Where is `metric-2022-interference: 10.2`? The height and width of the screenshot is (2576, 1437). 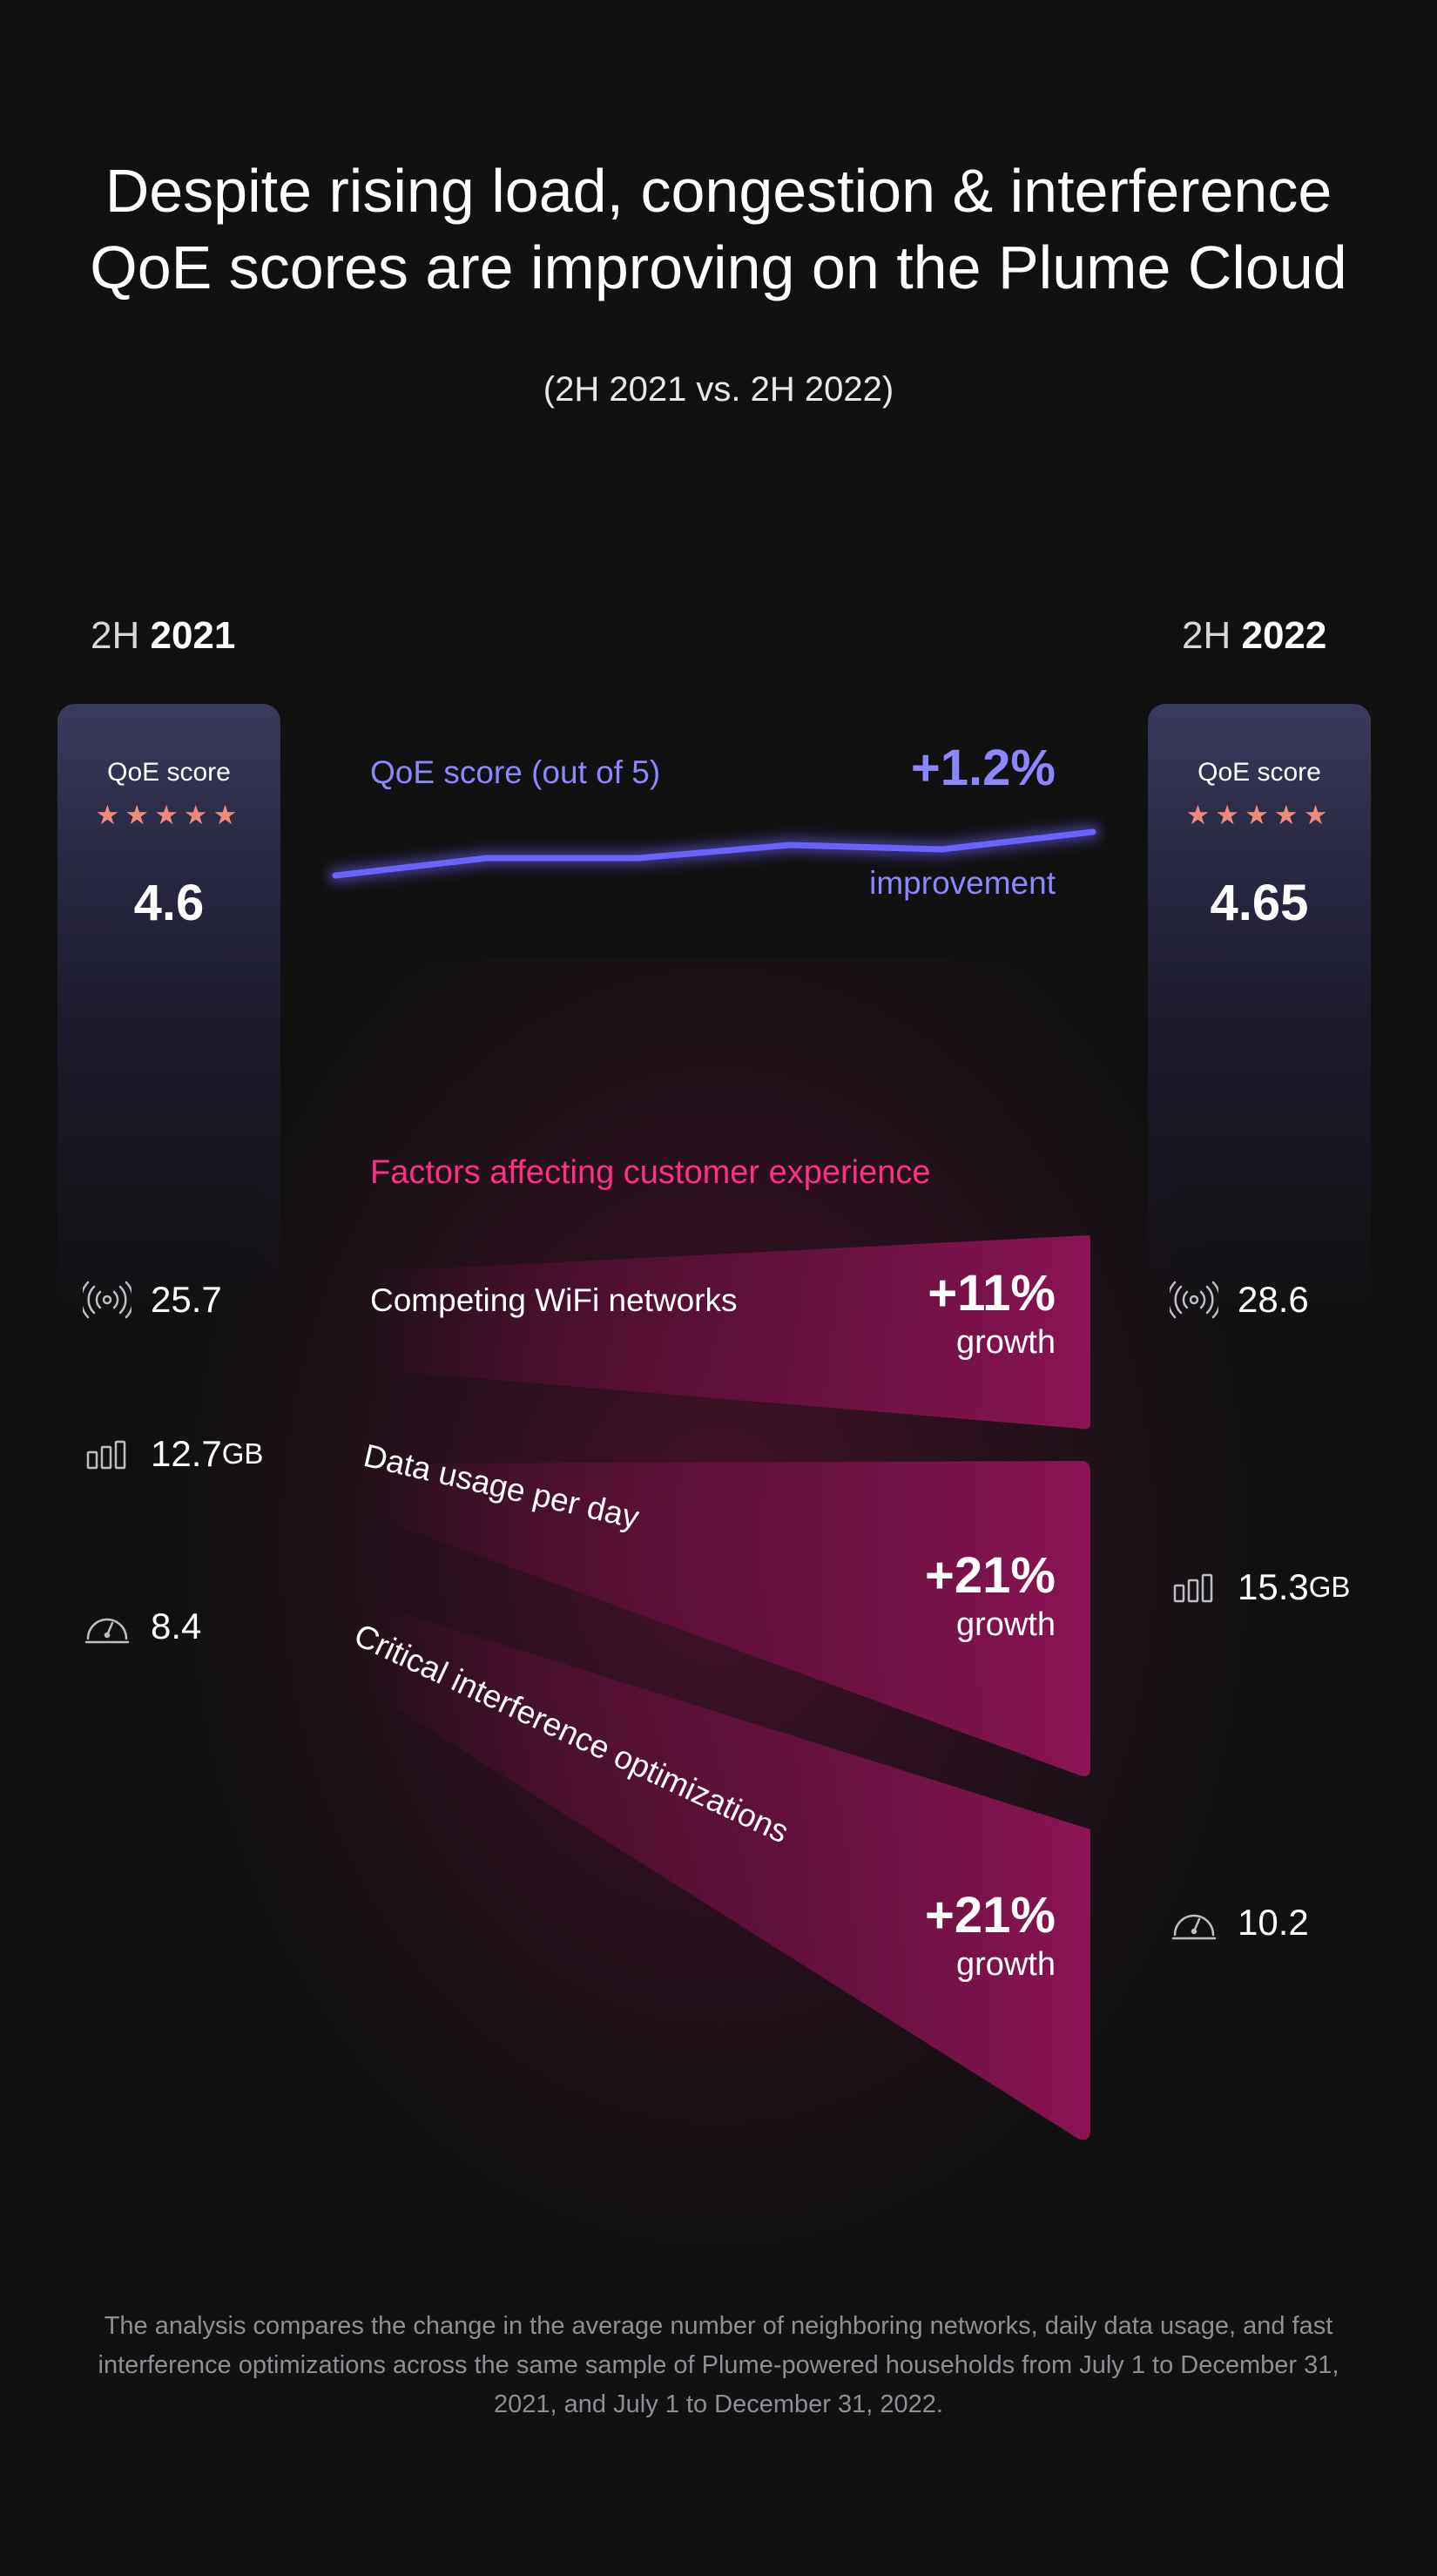
metric-2022-interference: 10.2 is located at coordinates (1239, 1923).